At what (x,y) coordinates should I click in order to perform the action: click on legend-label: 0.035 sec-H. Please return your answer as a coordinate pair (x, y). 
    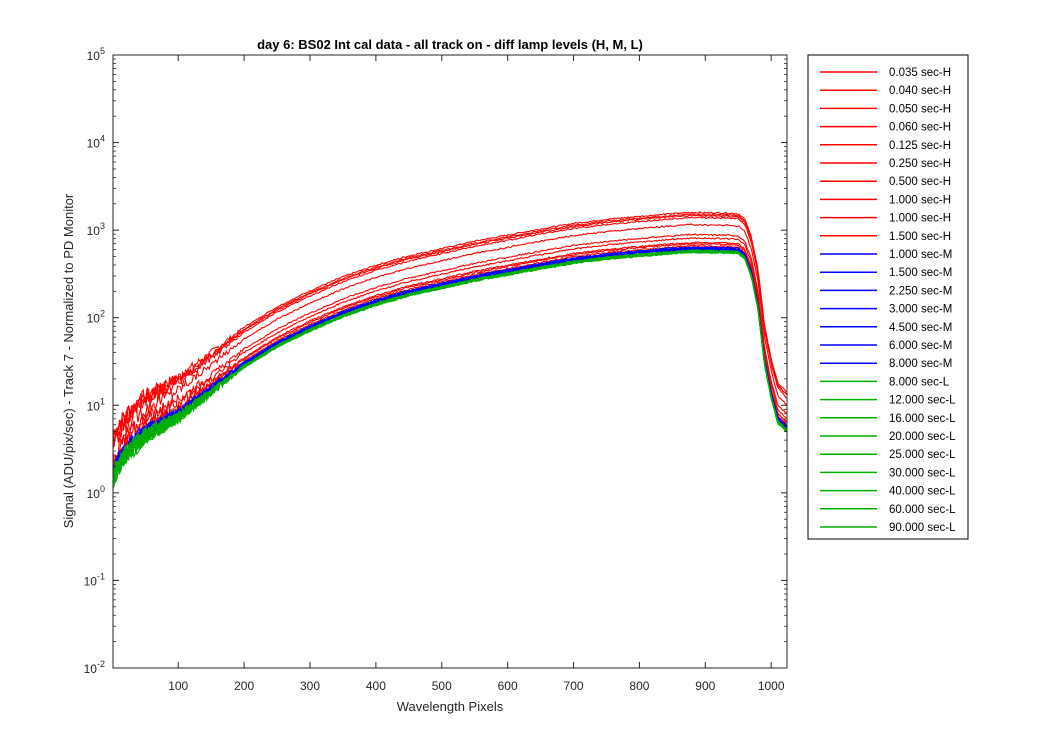
    Looking at the image, I should click on (920, 73).